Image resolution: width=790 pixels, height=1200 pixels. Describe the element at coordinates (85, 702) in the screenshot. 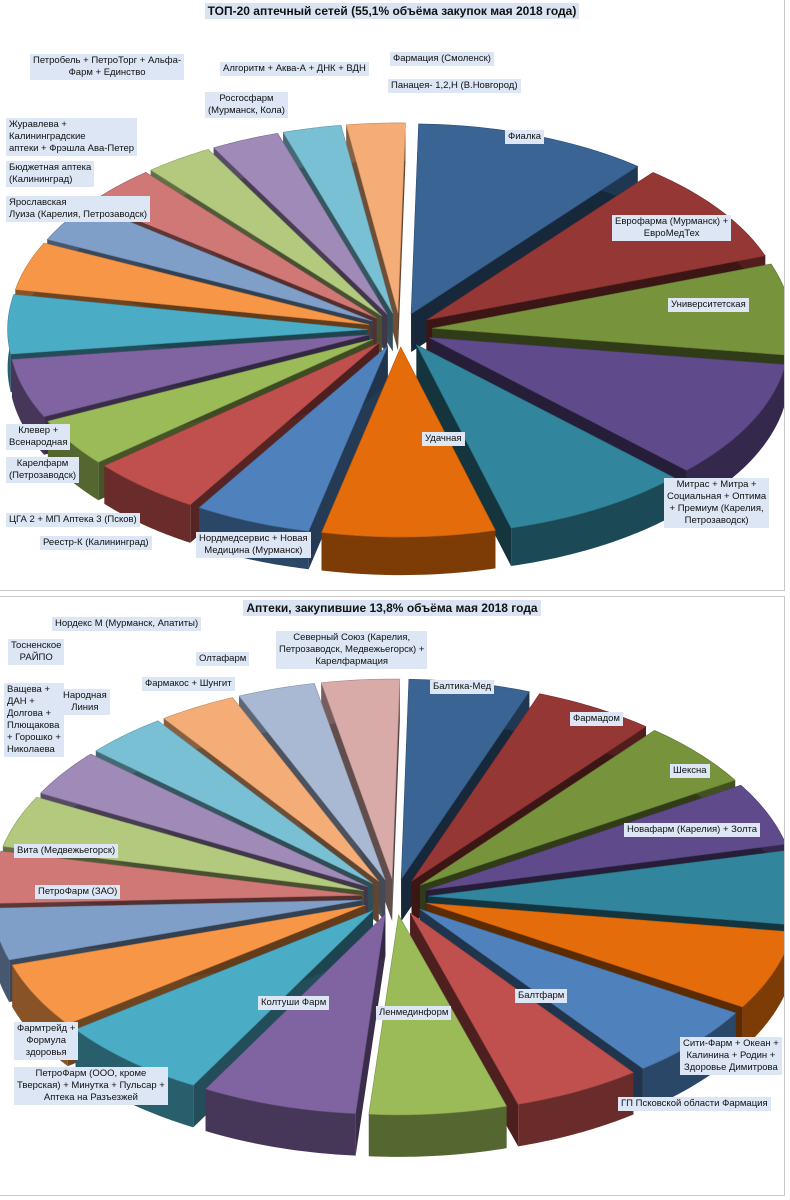

I see `slice-label: Народная Линия` at that location.